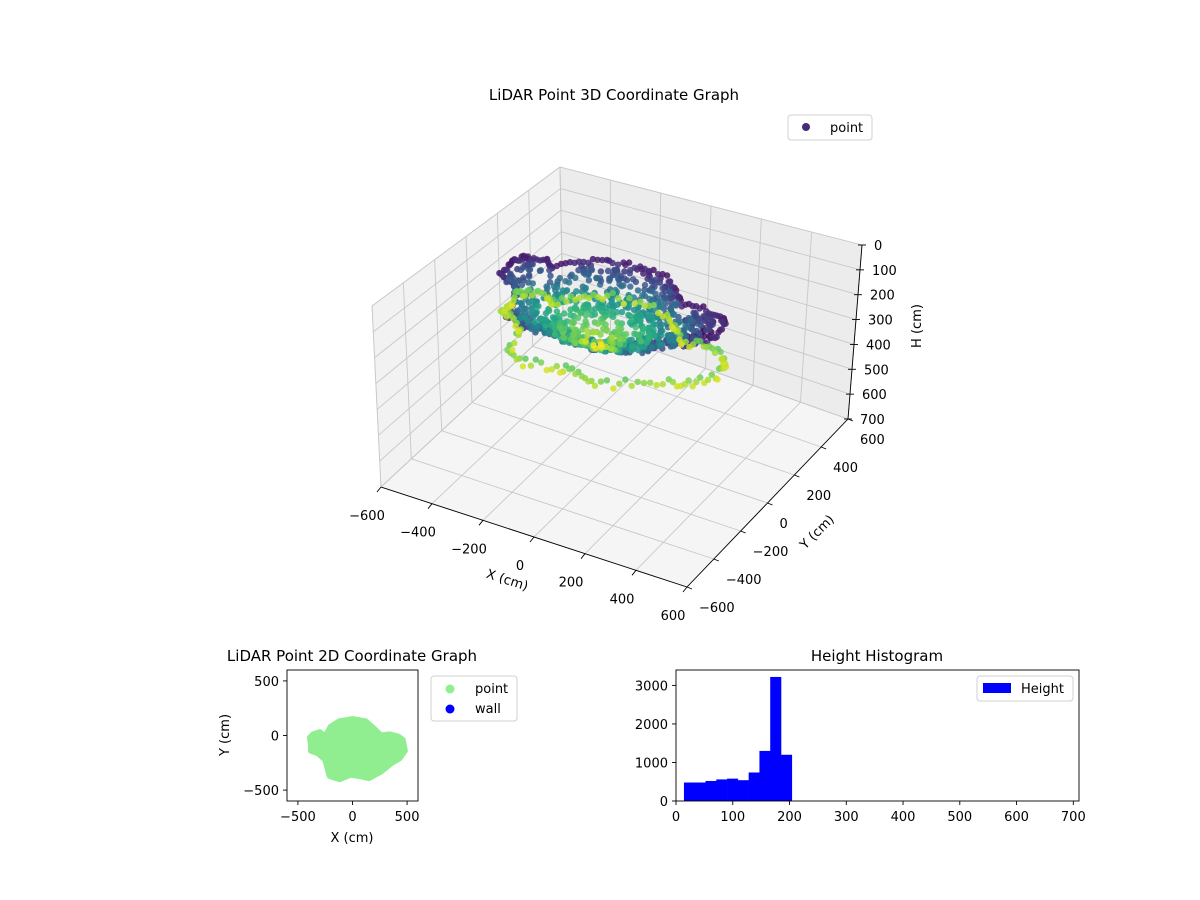  Describe the element at coordinates (884, 271) in the screenshot. I see `z-tick-label-3d: 100` at that location.